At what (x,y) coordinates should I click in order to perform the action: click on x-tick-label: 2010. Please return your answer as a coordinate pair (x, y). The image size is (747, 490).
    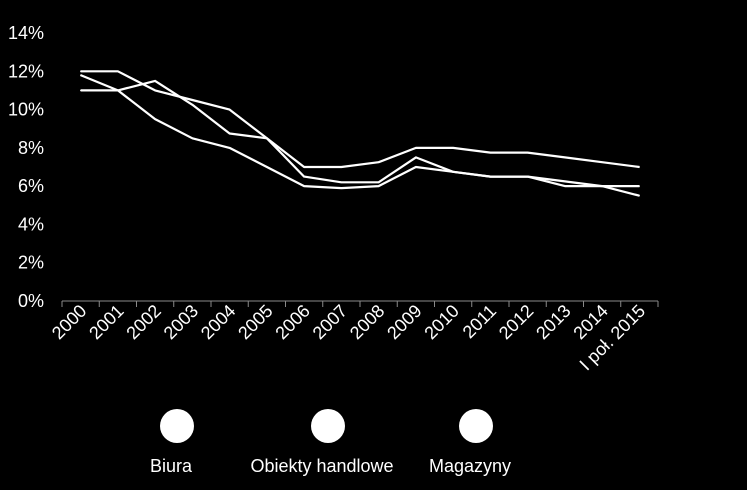
    Looking at the image, I should click on (441, 322).